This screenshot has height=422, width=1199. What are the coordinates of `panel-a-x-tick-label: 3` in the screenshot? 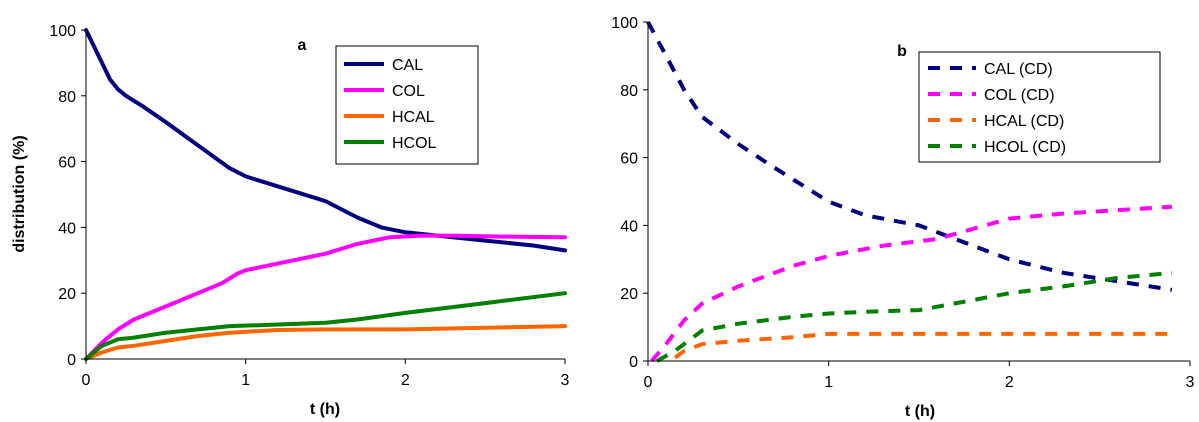 It's located at (565, 380).